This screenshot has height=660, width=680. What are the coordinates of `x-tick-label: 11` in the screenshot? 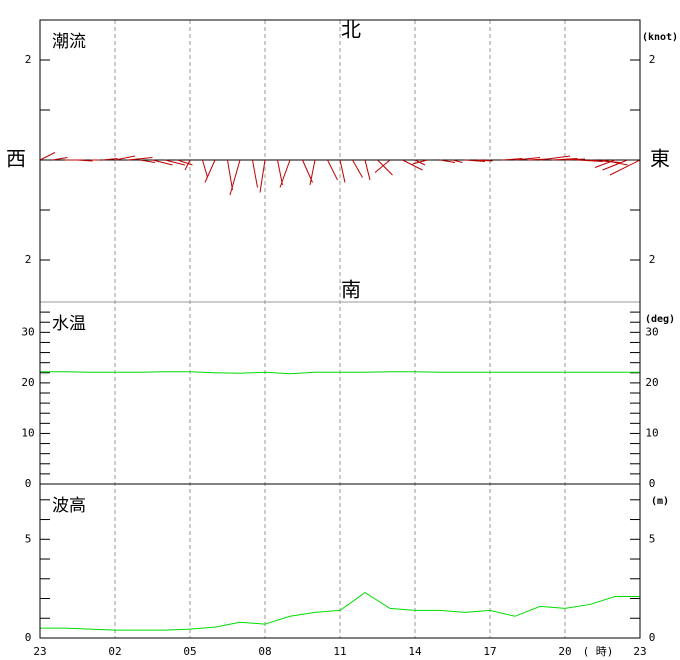 It's located at (339, 651).